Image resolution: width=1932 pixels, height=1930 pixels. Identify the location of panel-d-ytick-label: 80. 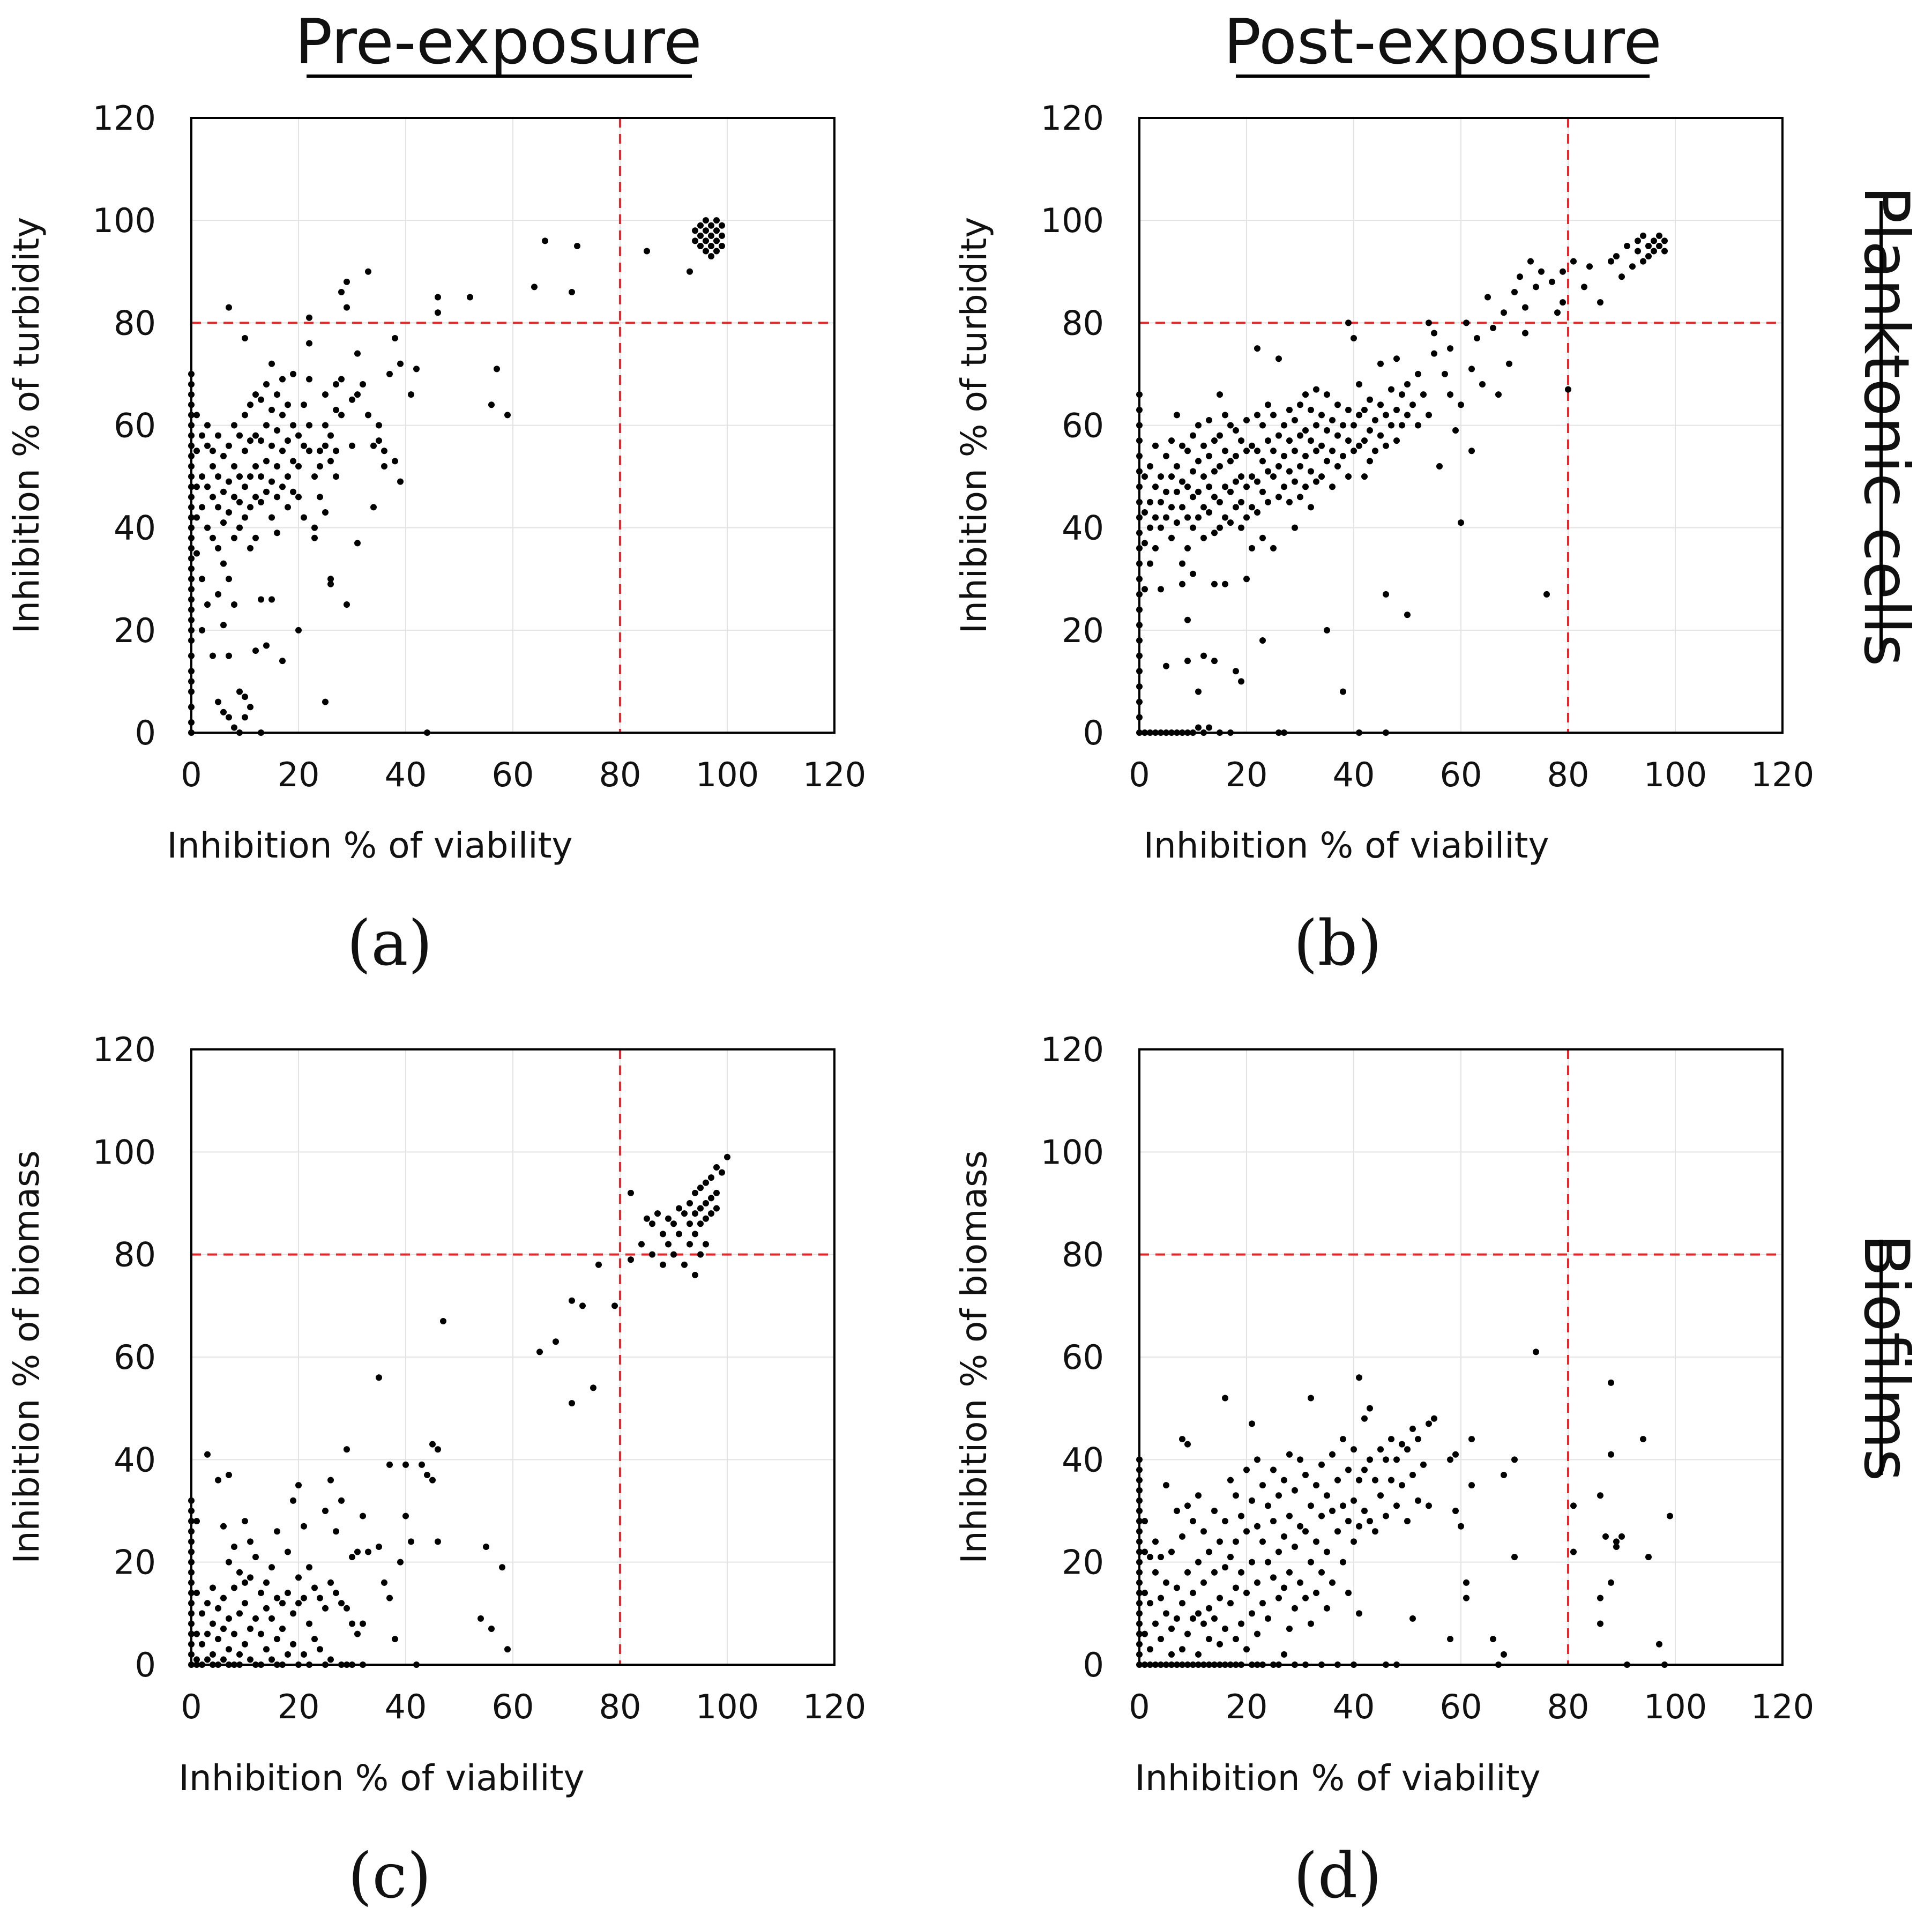
(1083, 1255).